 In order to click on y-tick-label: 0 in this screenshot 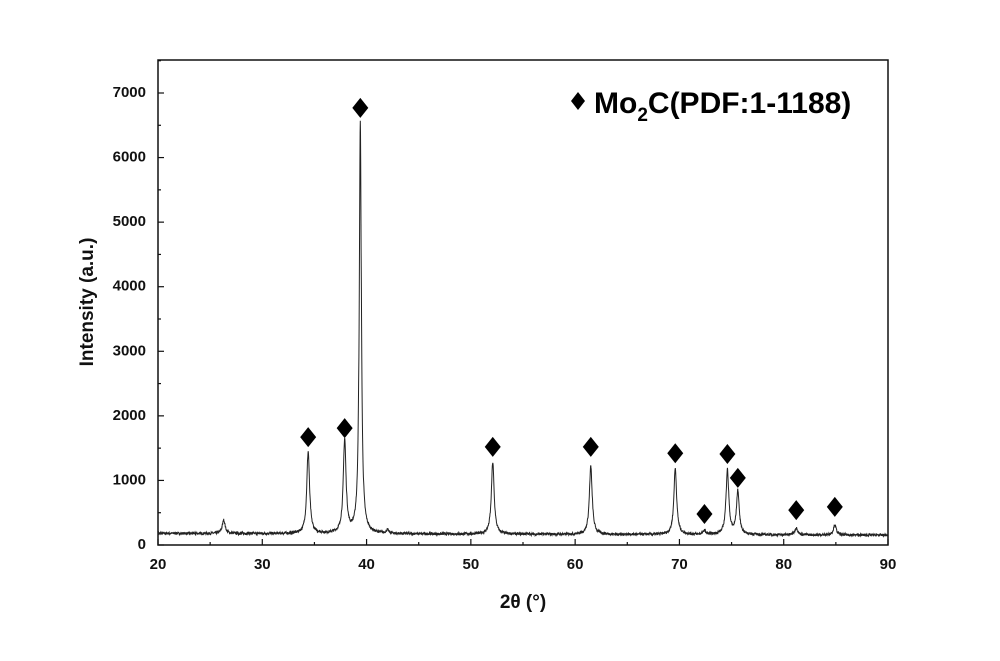, I will do `click(142, 544)`.